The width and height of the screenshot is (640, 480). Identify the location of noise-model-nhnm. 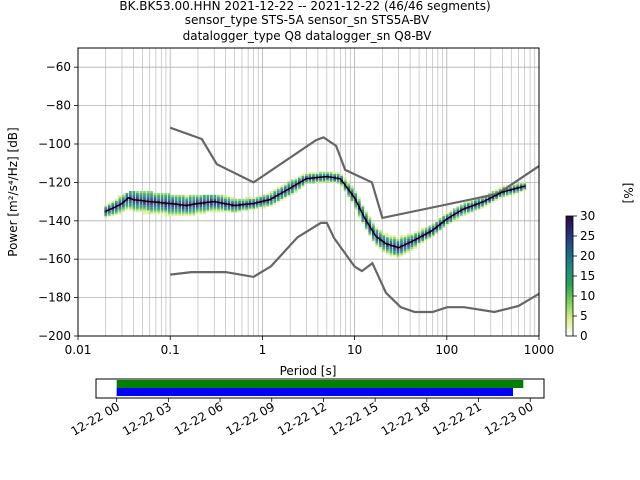
(354, 173).